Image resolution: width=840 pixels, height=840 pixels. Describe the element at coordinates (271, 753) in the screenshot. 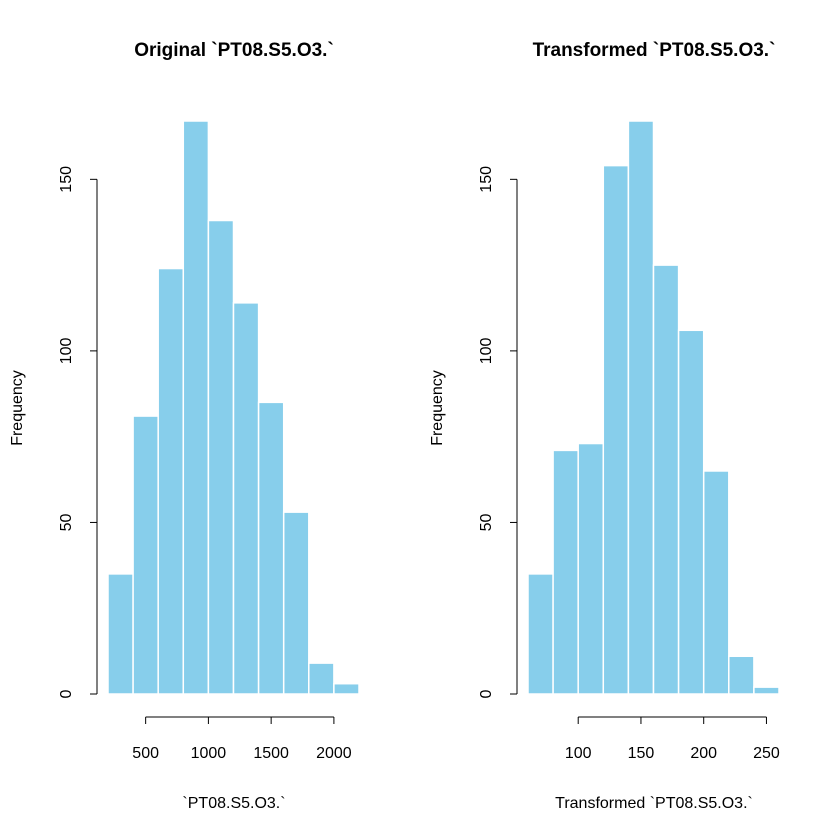

I see `original-histogram-x-tick-label: 1500` at that location.